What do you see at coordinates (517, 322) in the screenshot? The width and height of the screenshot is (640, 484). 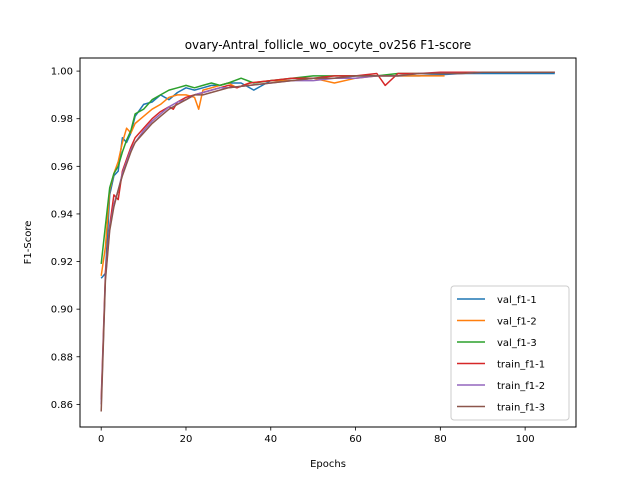 I see `legend-label-val_f1-2: val_f1-2` at bounding box center [517, 322].